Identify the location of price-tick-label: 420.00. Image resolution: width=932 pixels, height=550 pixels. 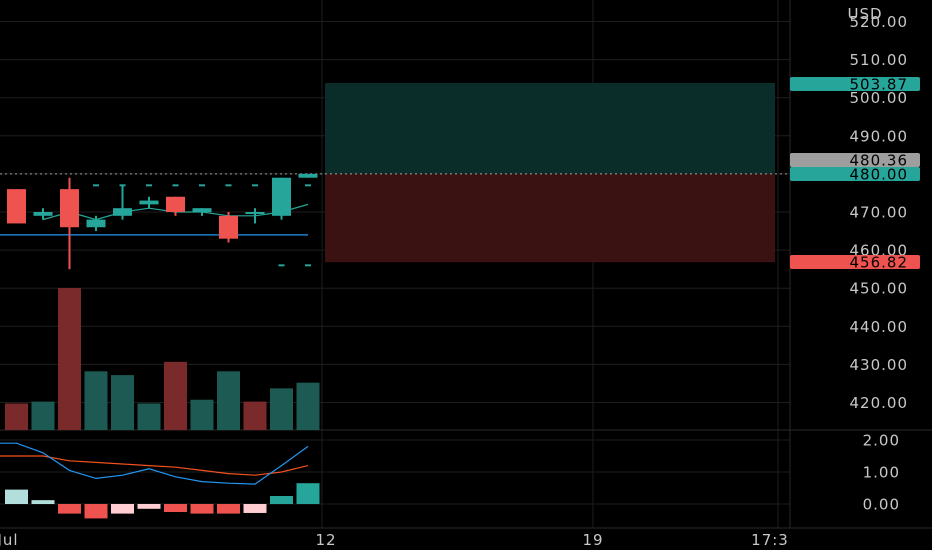
(879, 403).